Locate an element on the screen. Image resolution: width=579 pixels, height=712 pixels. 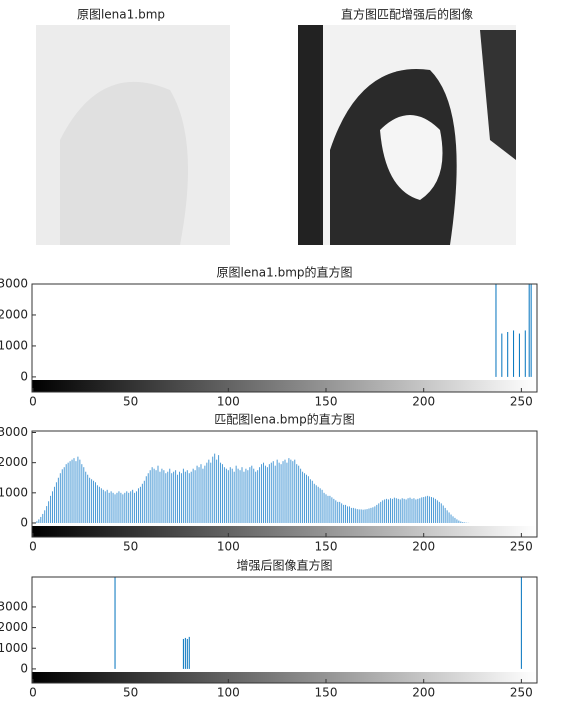
original-image is located at coordinates (121, 135).